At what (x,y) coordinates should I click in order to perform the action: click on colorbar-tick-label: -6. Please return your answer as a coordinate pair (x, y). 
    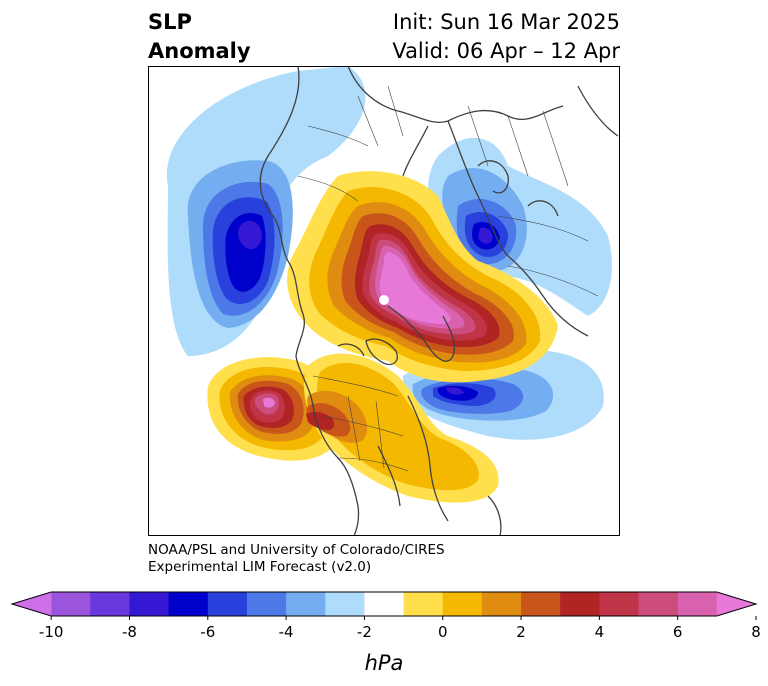
    Looking at the image, I should click on (207, 632).